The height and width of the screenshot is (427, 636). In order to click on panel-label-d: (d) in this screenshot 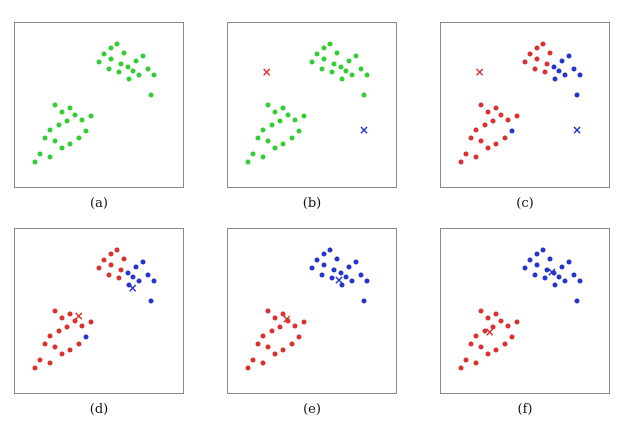, I will do `click(99, 409)`.